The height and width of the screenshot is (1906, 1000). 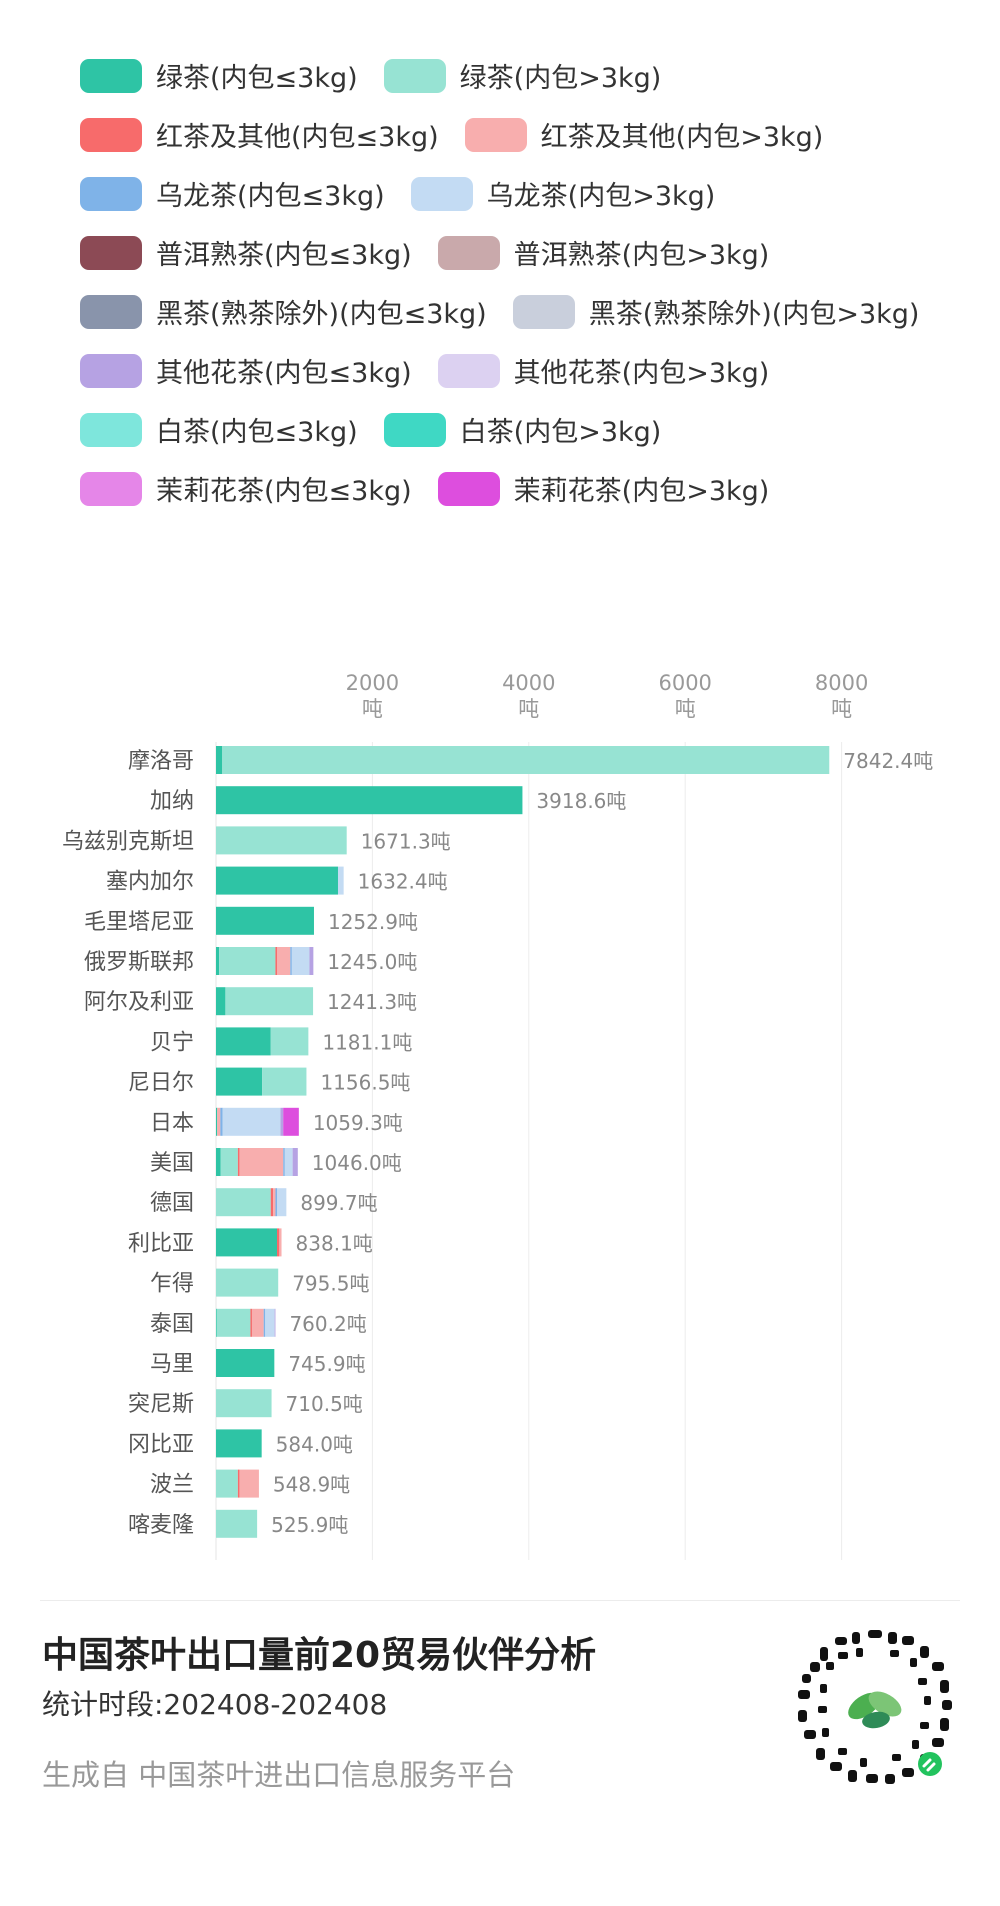 I want to click on value-label: 1059.3吨, so click(x=358, y=1123).